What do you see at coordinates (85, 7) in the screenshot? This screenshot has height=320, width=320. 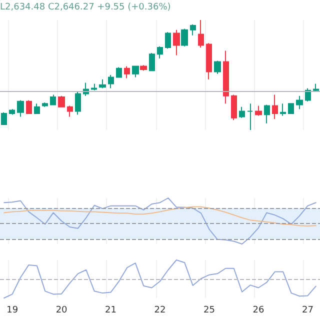 I see `text: L2,634.48 C2,646.27 +9.55 (+0.36%)` at bounding box center [85, 7].